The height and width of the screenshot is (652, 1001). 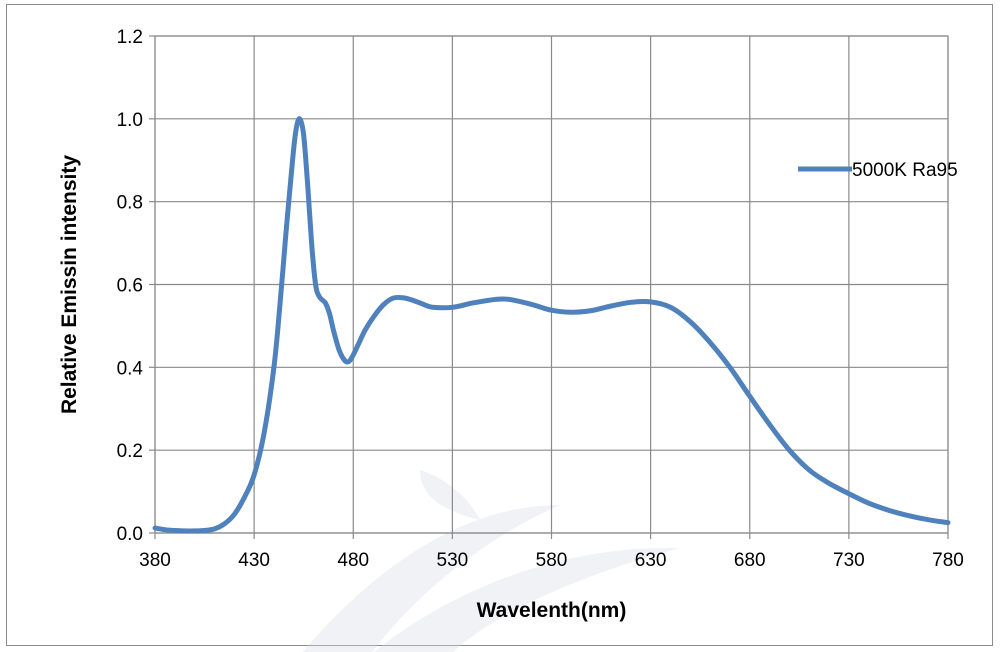 I want to click on y-tick-label: 1.0, so click(x=130, y=120).